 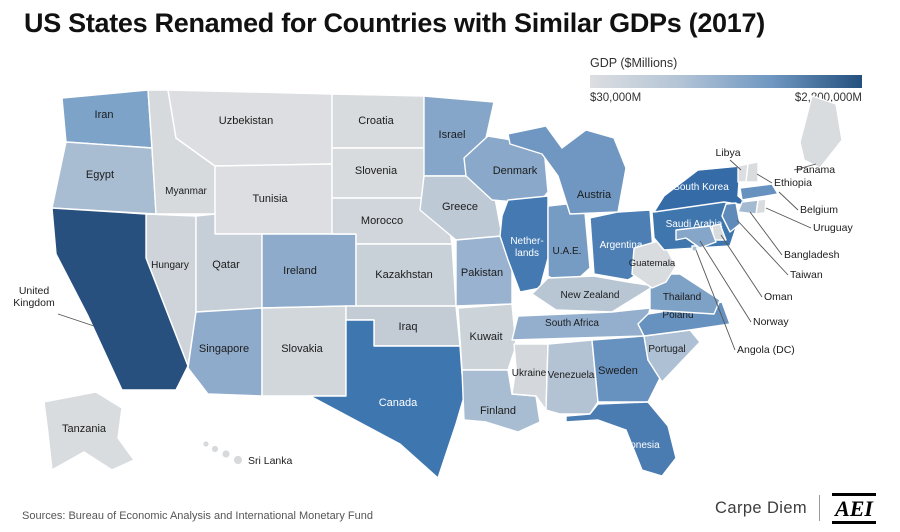 I want to click on country-label-MO: Pakistan, so click(x=482, y=273).